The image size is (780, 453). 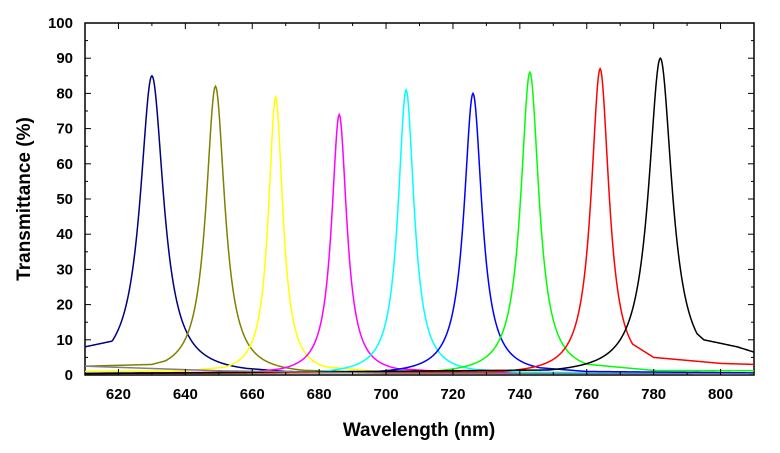 I want to click on y-tick-label: 60, so click(x=64, y=164).